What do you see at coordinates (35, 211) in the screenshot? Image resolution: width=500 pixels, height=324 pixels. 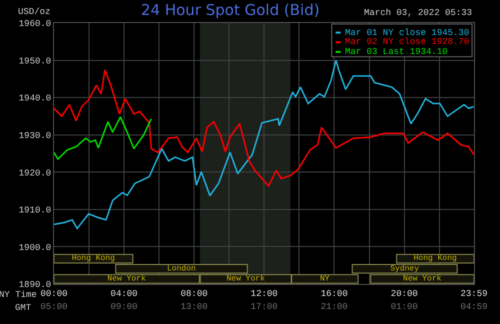 I see `y-tick-label: 1910.0` at bounding box center [35, 211].